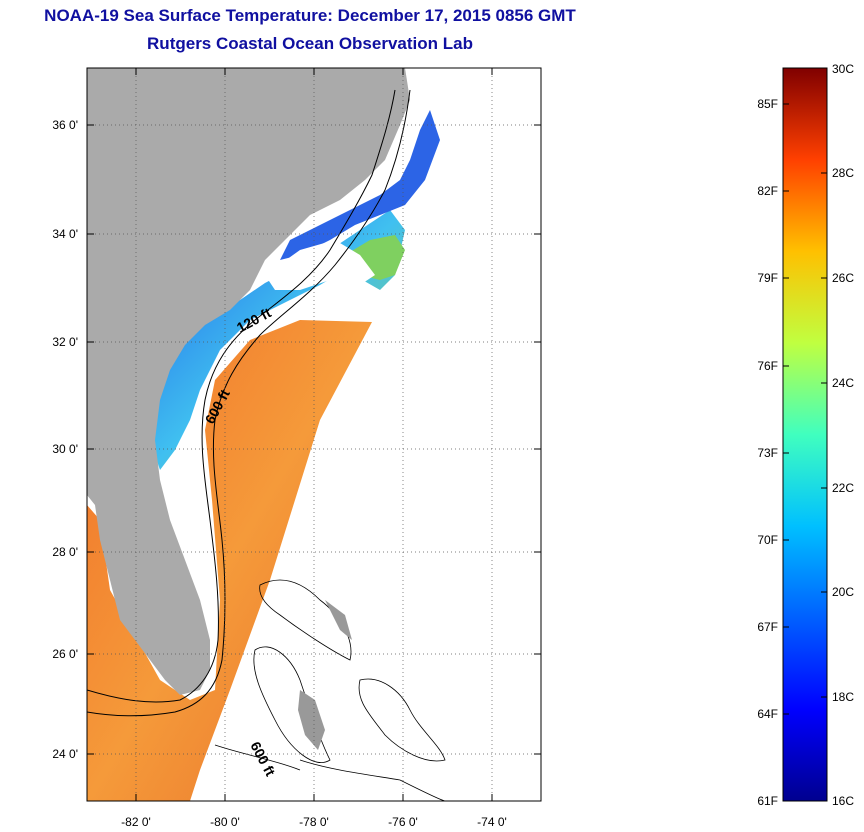  What do you see at coordinates (767, 453) in the screenshot?
I see `cb-f-label: 73F` at bounding box center [767, 453].